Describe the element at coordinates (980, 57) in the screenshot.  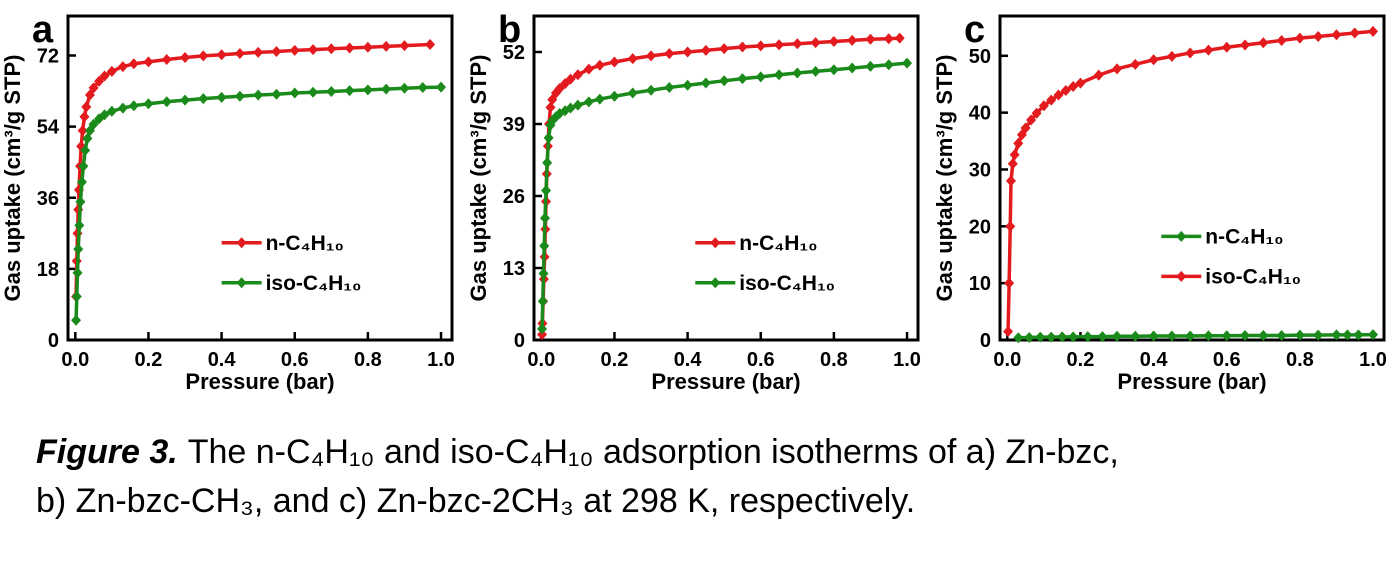
I see `y-tick-label: 50` at that location.